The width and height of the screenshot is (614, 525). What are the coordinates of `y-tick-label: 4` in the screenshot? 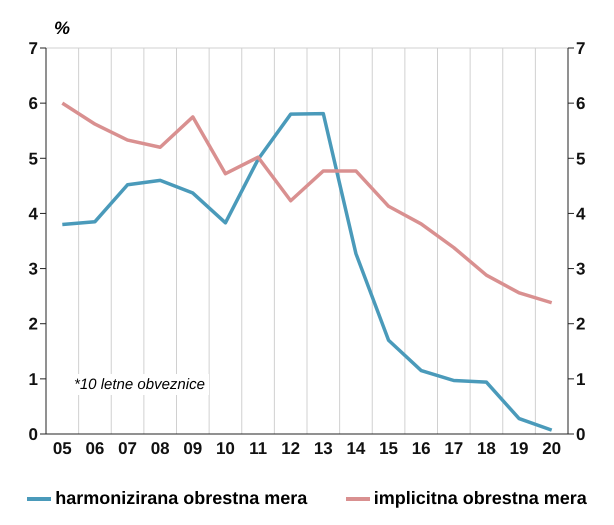 It's located at (33, 214).